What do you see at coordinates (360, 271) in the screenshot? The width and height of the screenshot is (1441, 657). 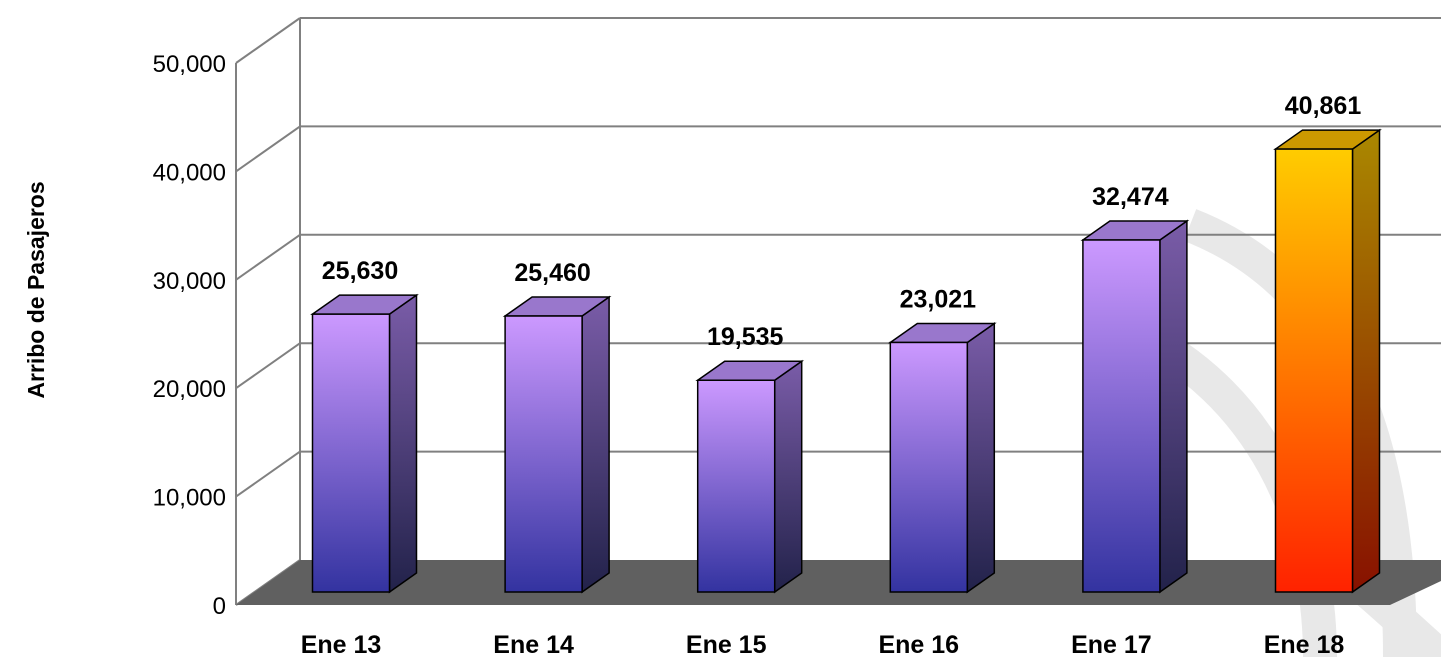 I see `data-label: 25,630` at bounding box center [360, 271].